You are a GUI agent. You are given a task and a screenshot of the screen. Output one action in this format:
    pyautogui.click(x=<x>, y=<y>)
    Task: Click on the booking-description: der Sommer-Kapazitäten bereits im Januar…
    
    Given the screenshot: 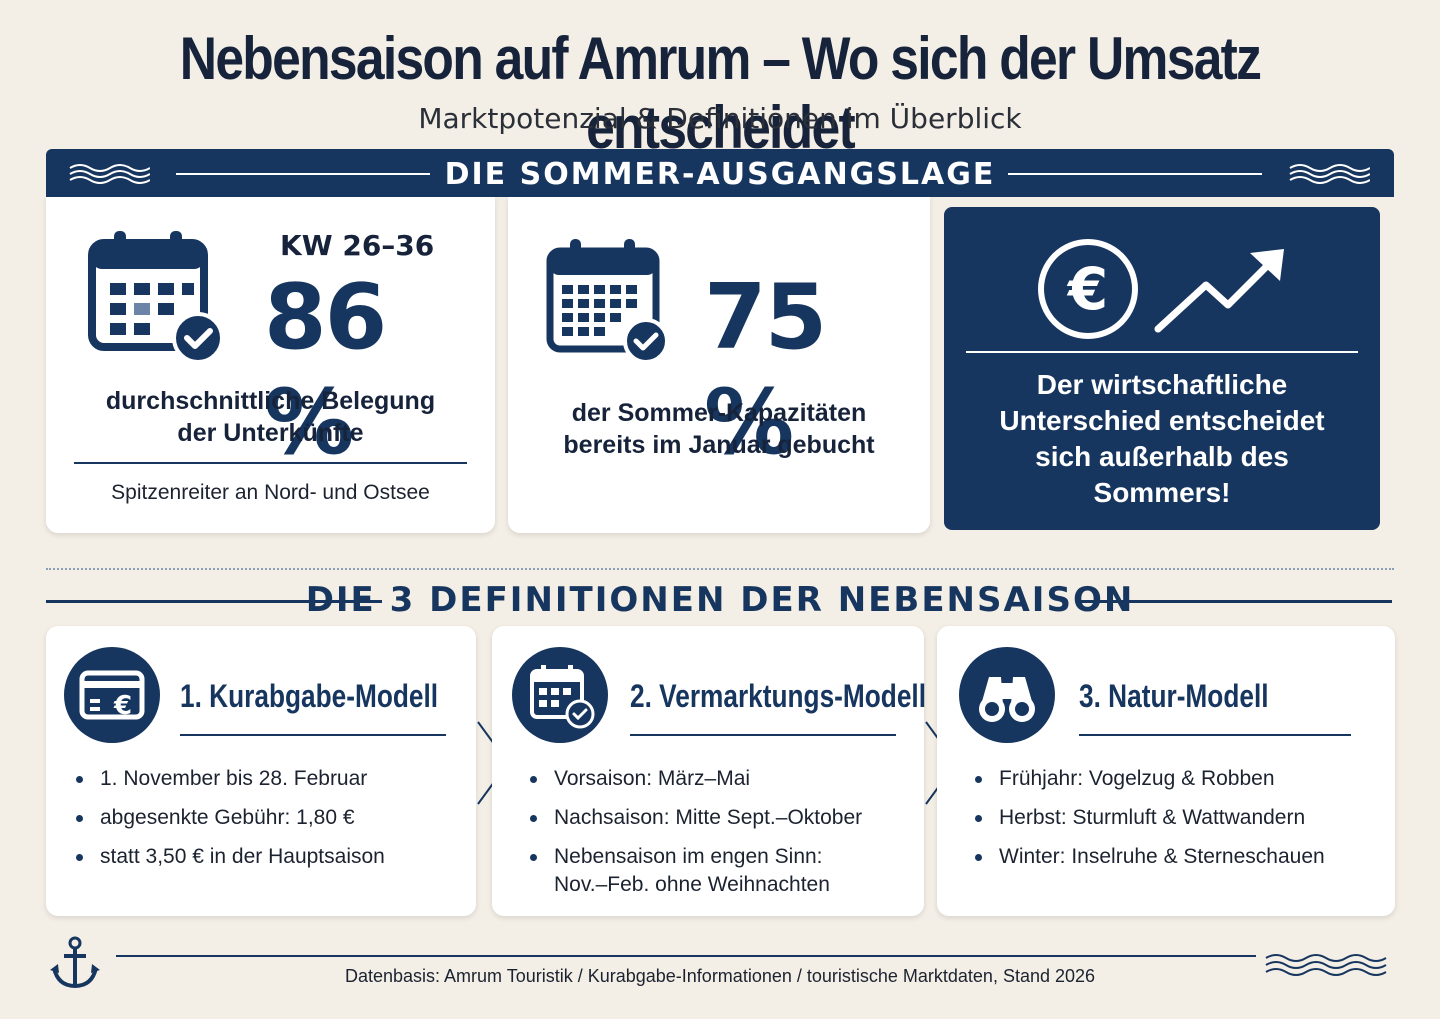 What is the action you would take?
    pyautogui.click(x=719, y=429)
    